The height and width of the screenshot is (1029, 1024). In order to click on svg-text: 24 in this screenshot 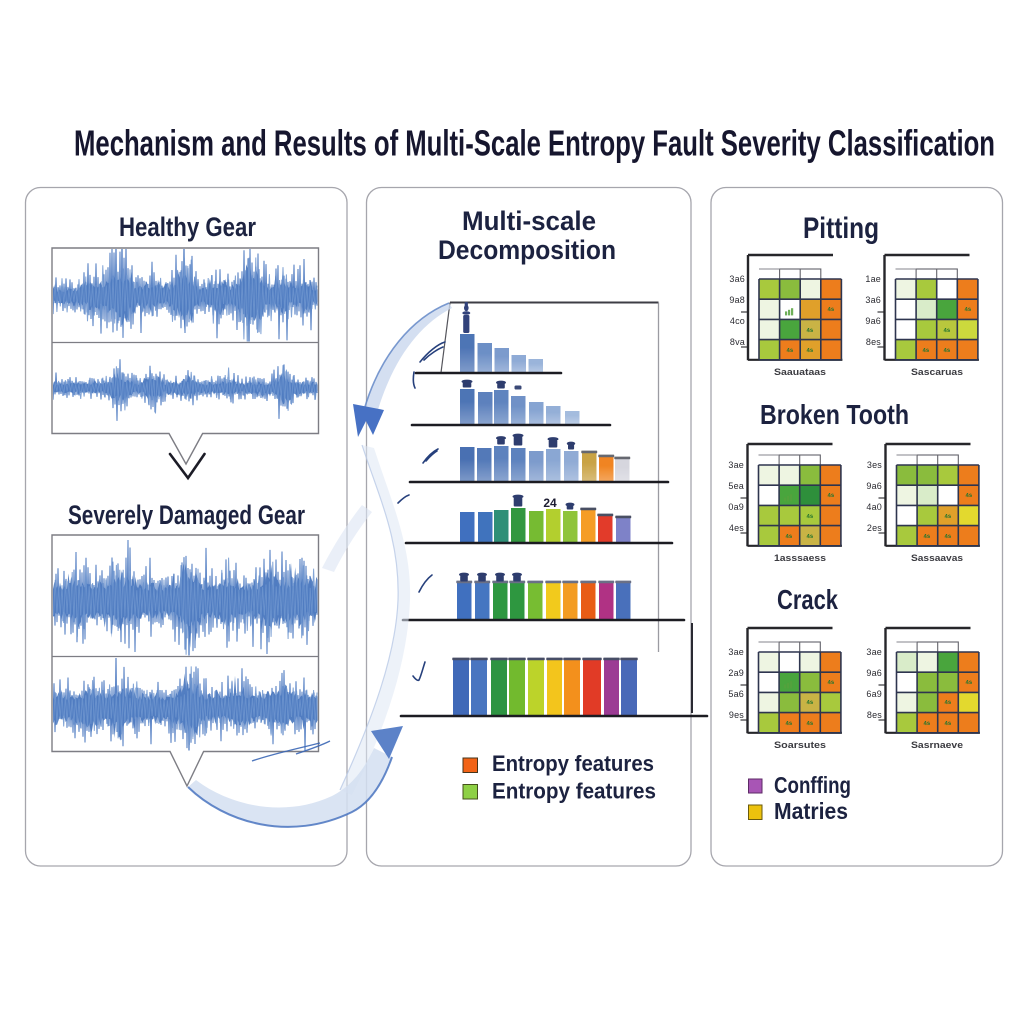, I will do `click(550, 503)`.